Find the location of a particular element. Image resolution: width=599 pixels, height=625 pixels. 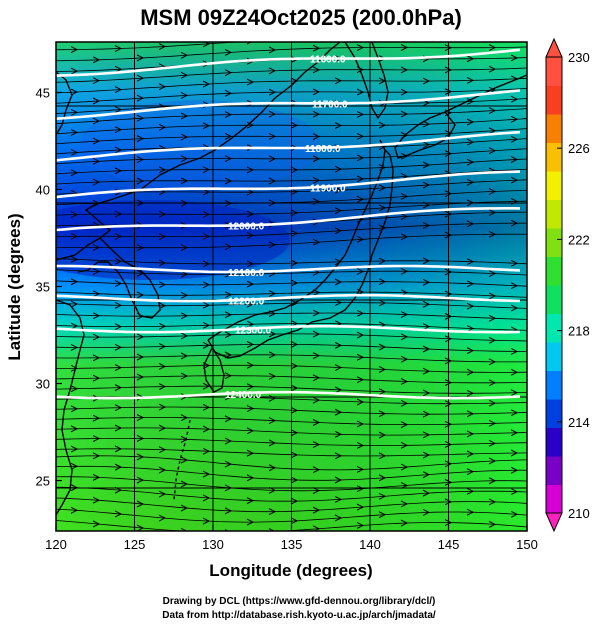

x-axis-label: Longitude (degrees) is located at coordinates (290, 570).